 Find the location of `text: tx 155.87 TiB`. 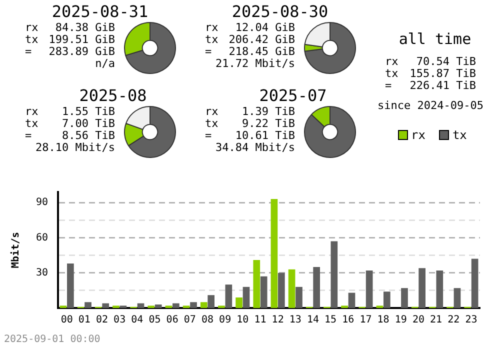

text: tx 155.87 TiB is located at coordinates (430, 73).